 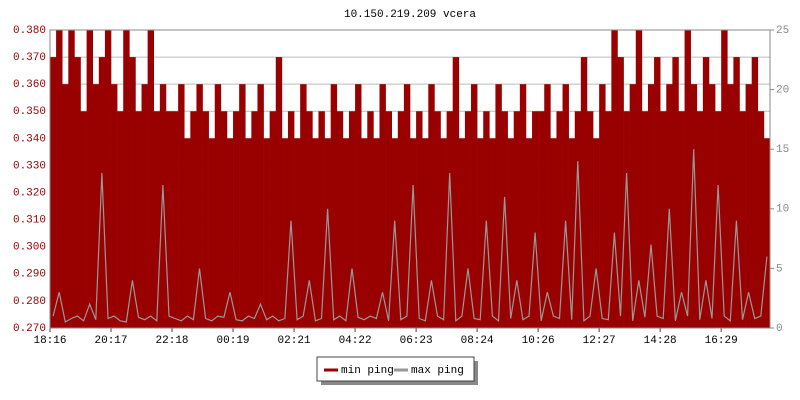 I want to click on x-tick-label: 08:24, so click(x=477, y=341).